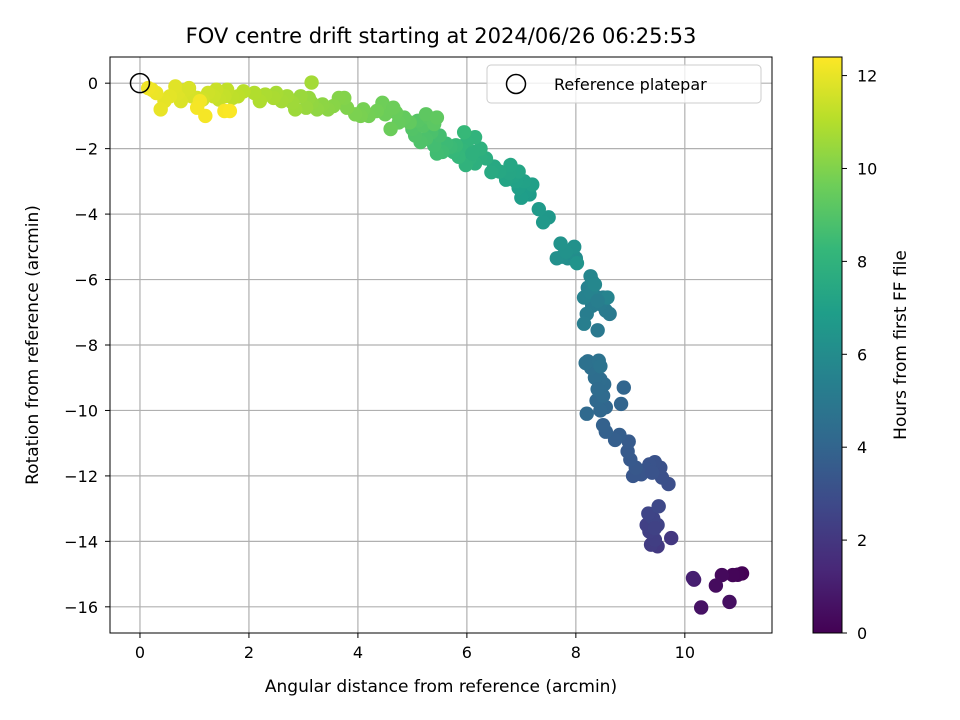 This screenshot has width=960, height=720. I want to click on y-axis-label: Rotation from reference (arcmin), so click(33, 345).